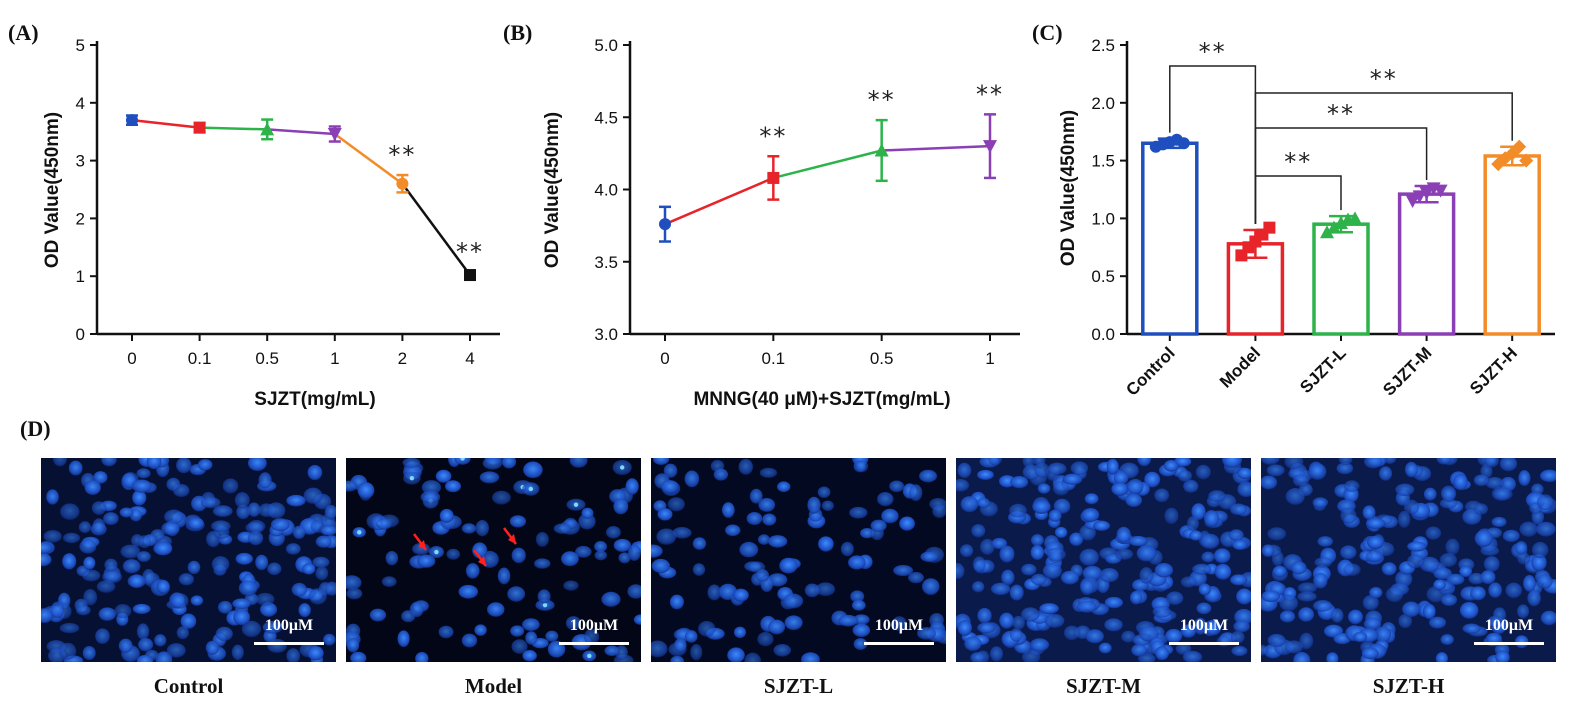 This screenshot has width=1582, height=710. Describe the element at coordinates (1298, 199) in the screenshot. I see `panel-c-comparison-bracket` at that location.